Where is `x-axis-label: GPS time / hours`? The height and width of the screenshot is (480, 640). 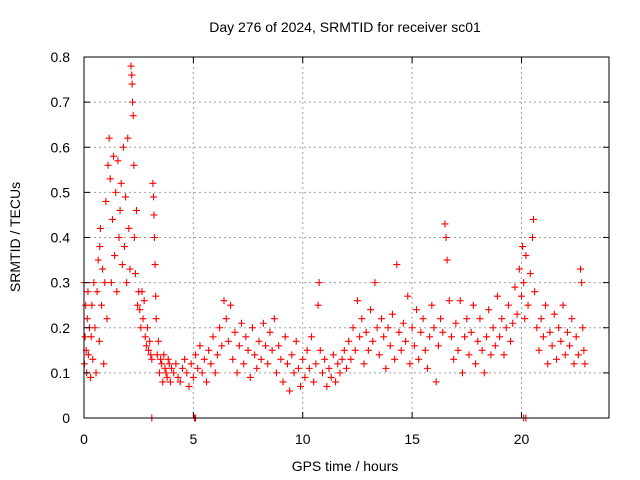
x-axis-label: GPS time / hours is located at coordinates (345, 466).